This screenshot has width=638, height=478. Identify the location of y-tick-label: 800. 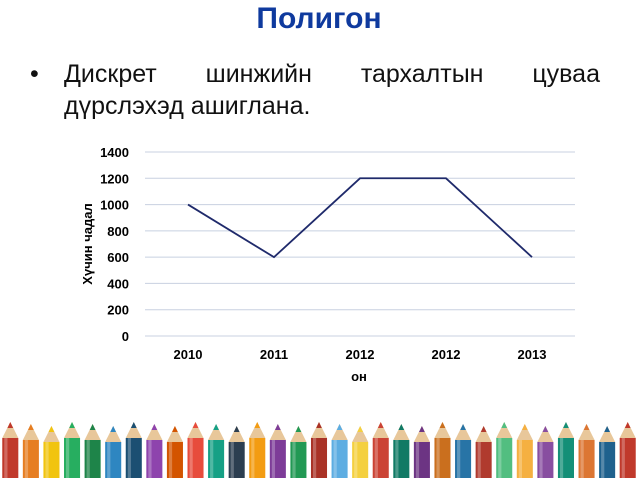
(118, 231).